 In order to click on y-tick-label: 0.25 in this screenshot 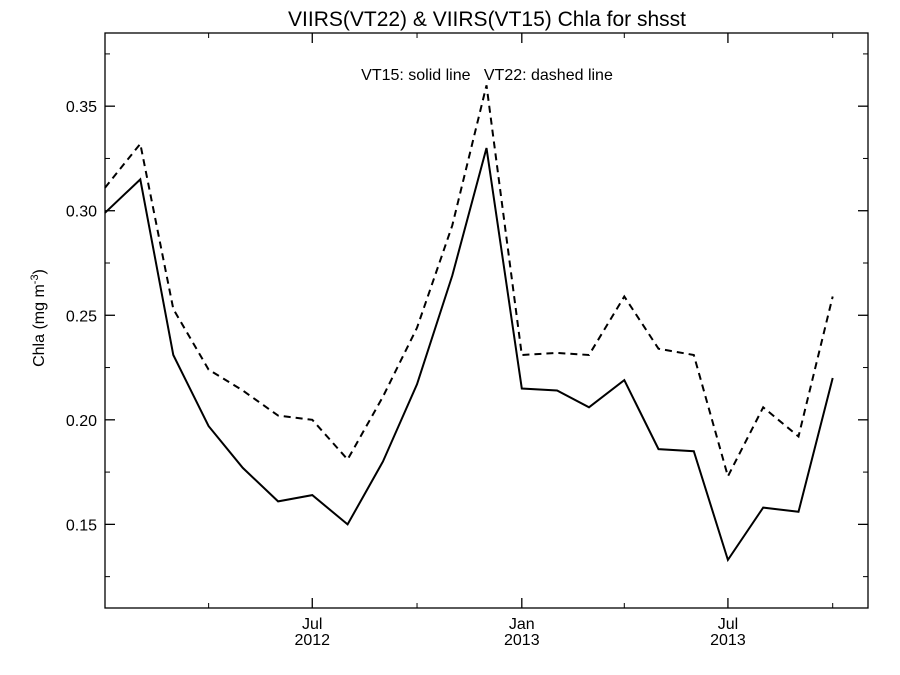, I will do `click(81, 316)`.